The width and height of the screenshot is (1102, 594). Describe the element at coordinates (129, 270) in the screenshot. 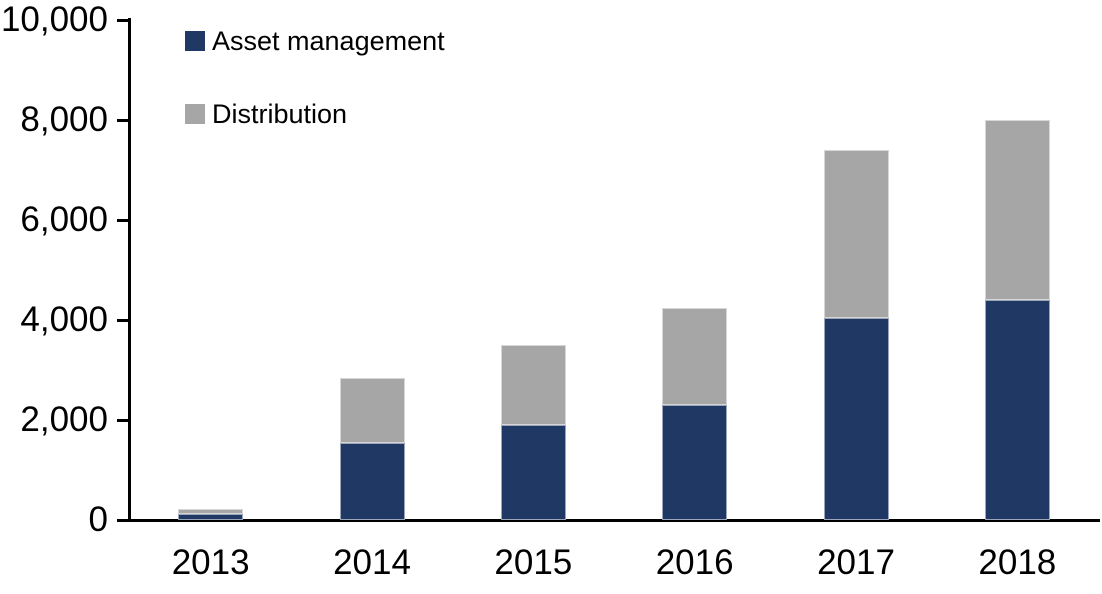

I see `y-axis-line` at that location.